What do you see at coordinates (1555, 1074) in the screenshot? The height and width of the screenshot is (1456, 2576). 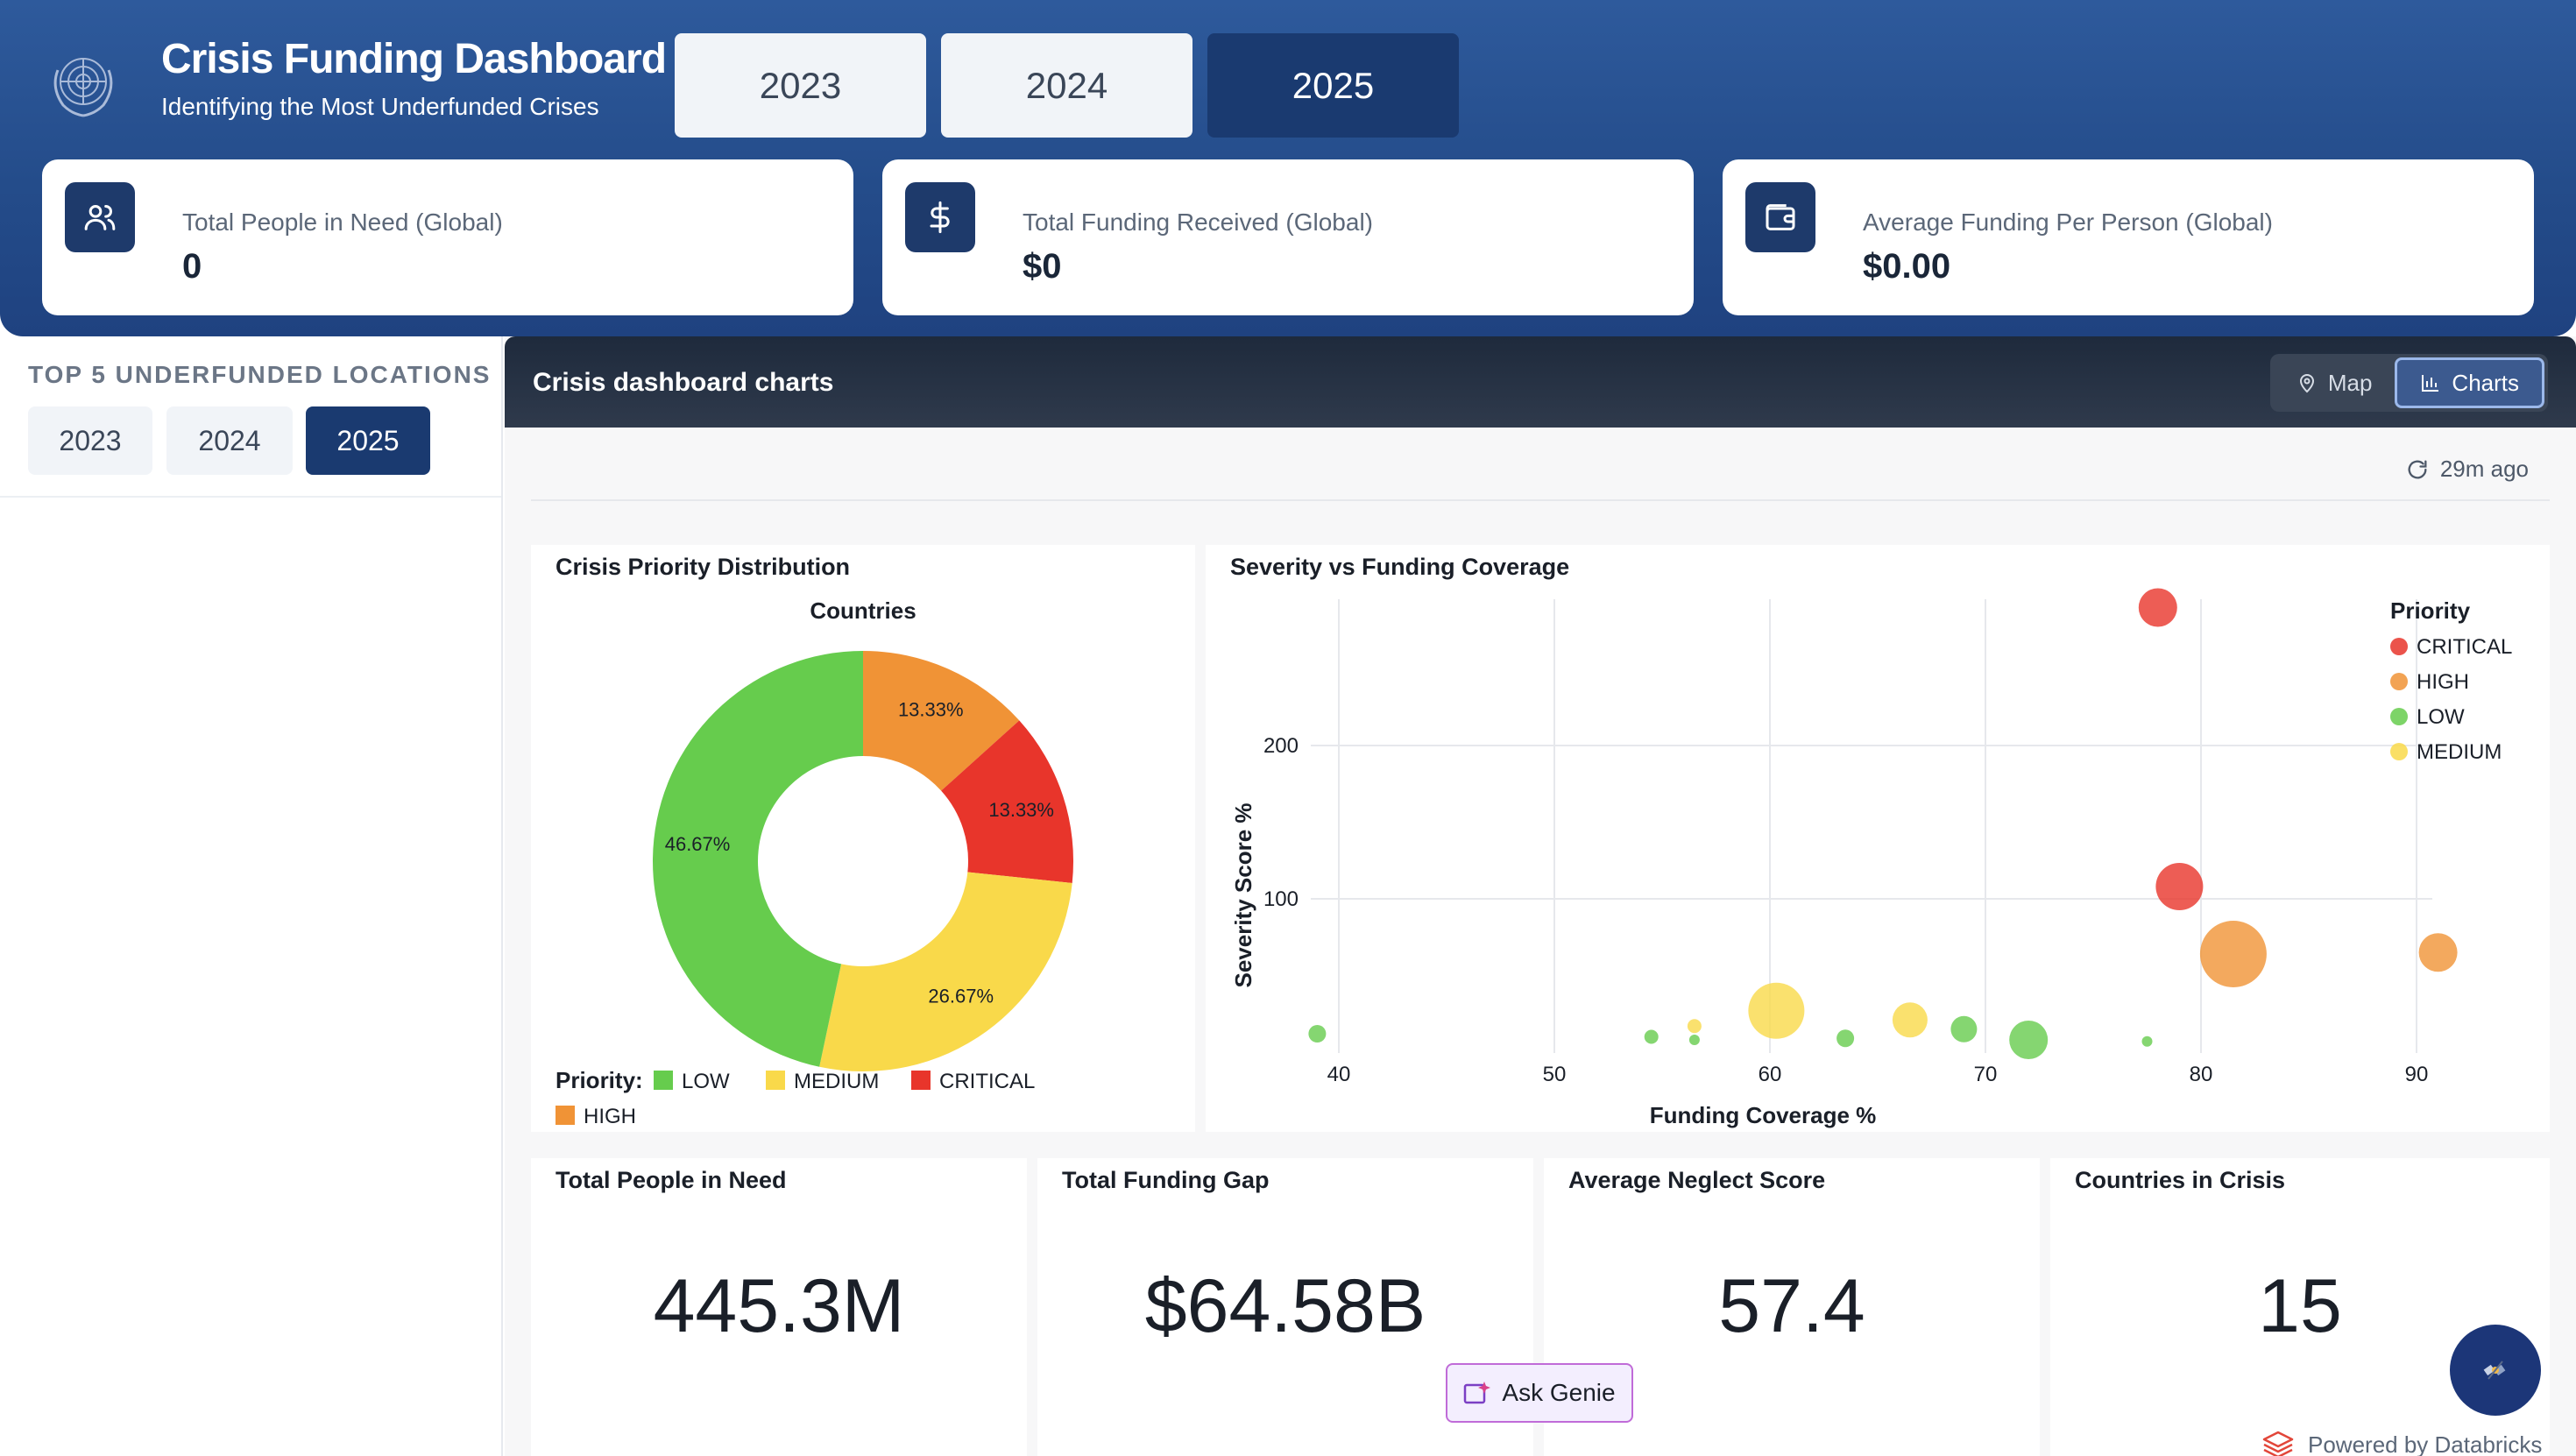 I see `x-tick-label: 50` at bounding box center [1555, 1074].